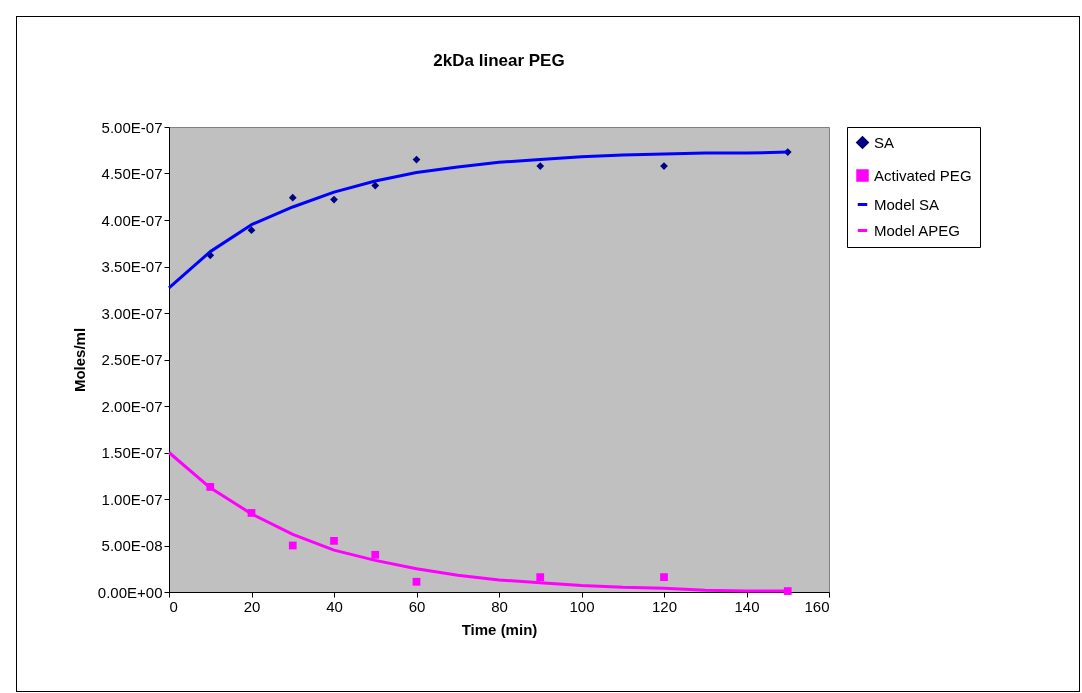 Image resolution: width=1082 pixels, height=693 pixels. What do you see at coordinates (923, 175) in the screenshot?
I see `legend-label: Activated PEG` at bounding box center [923, 175].